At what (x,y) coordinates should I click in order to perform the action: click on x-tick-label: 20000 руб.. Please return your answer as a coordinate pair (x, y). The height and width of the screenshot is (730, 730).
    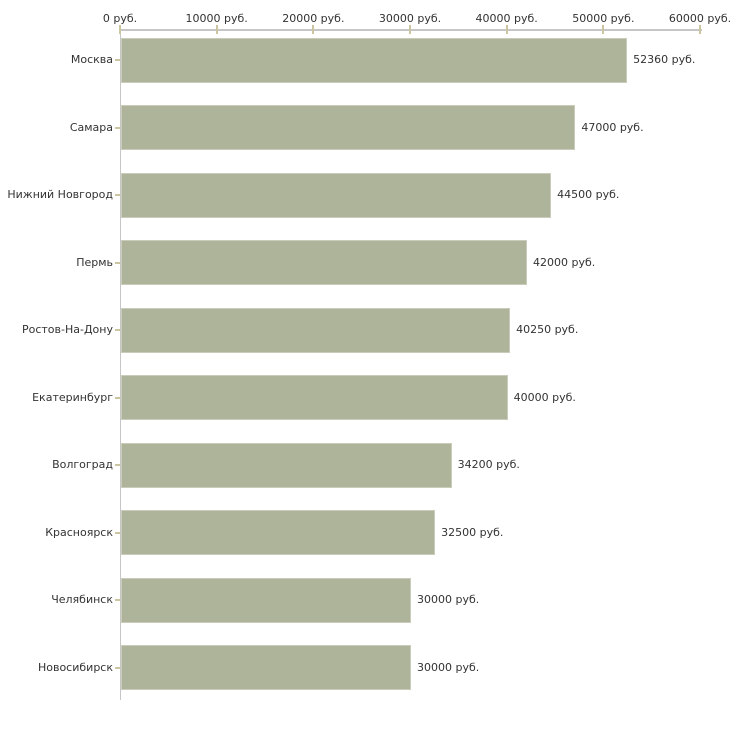
    Looking at the image, I should click on (313, 18).